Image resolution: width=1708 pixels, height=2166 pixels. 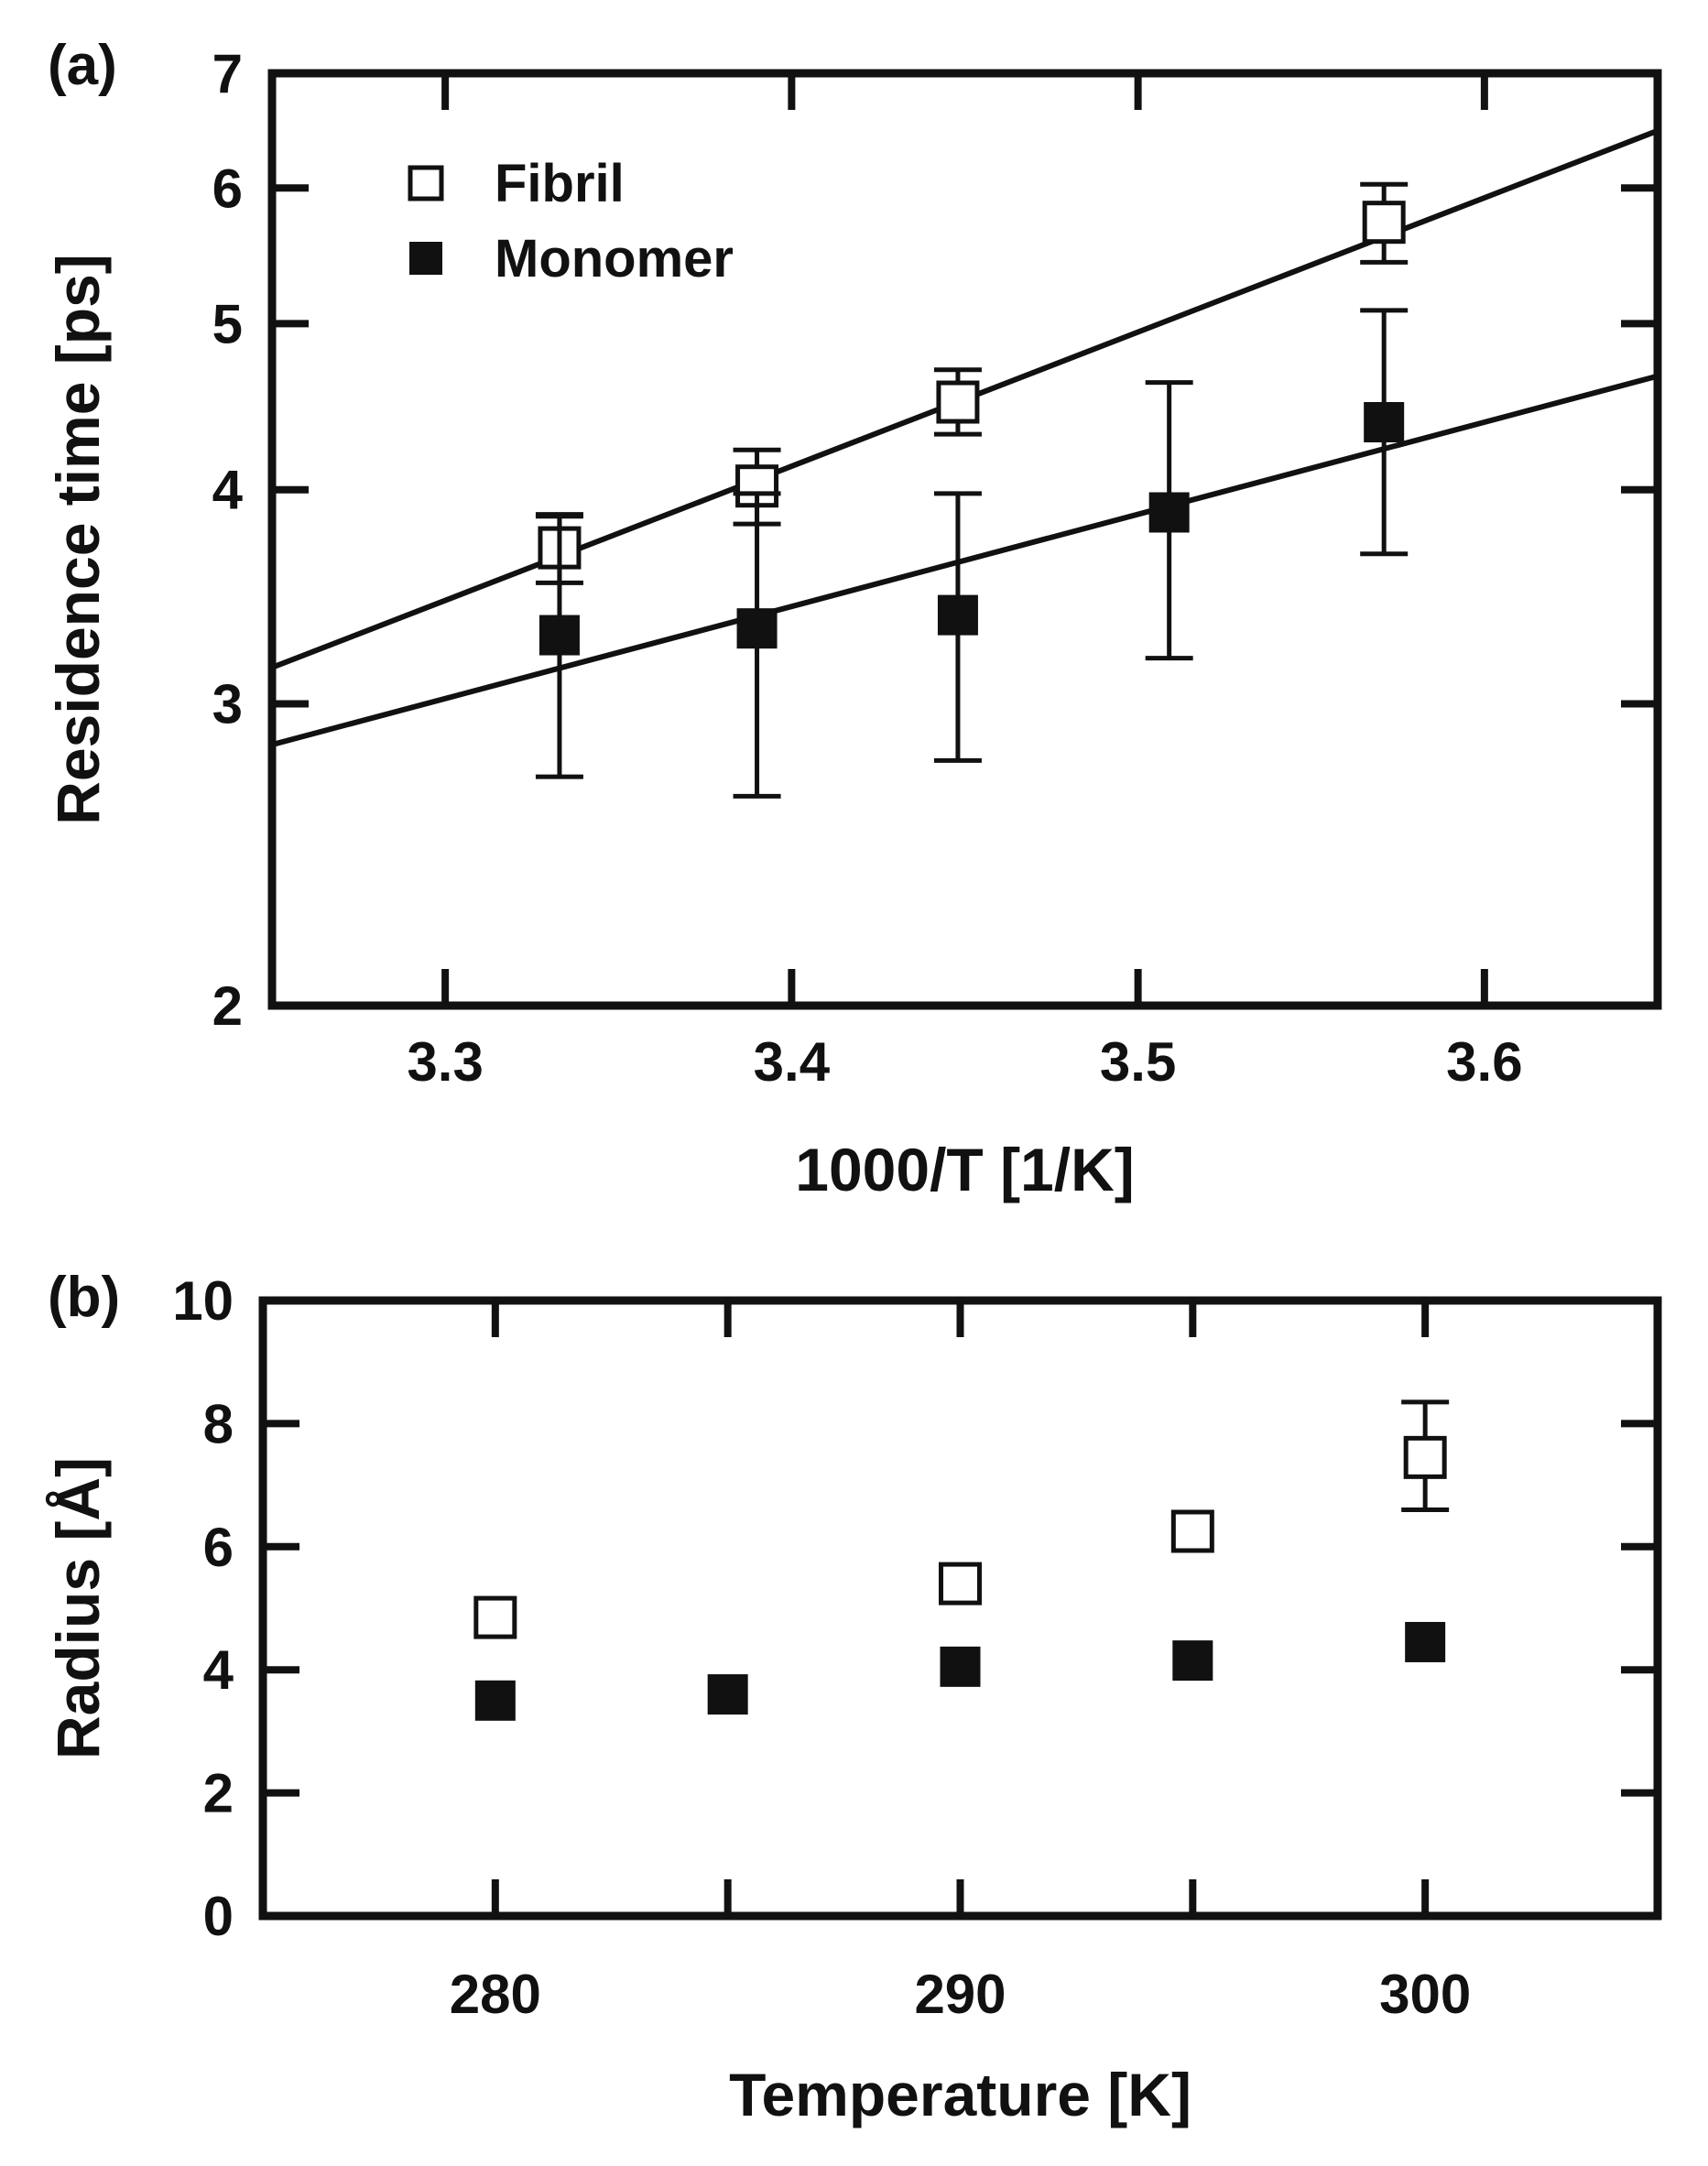 What do you see at coordinates (792, 1062) in the screenshot?
I see `x-tick-label: 3.4` at bounding box center [792, 1062].